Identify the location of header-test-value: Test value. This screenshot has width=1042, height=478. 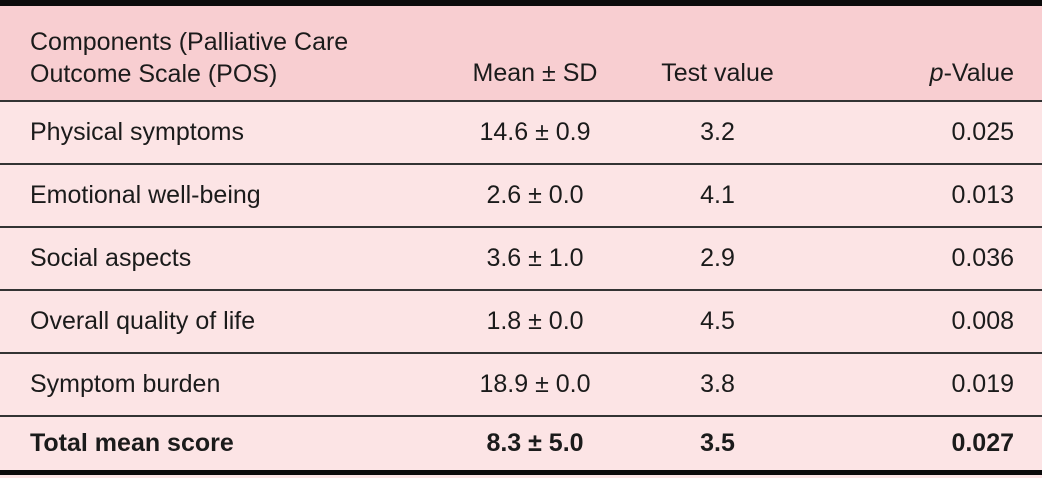
(717, 54).